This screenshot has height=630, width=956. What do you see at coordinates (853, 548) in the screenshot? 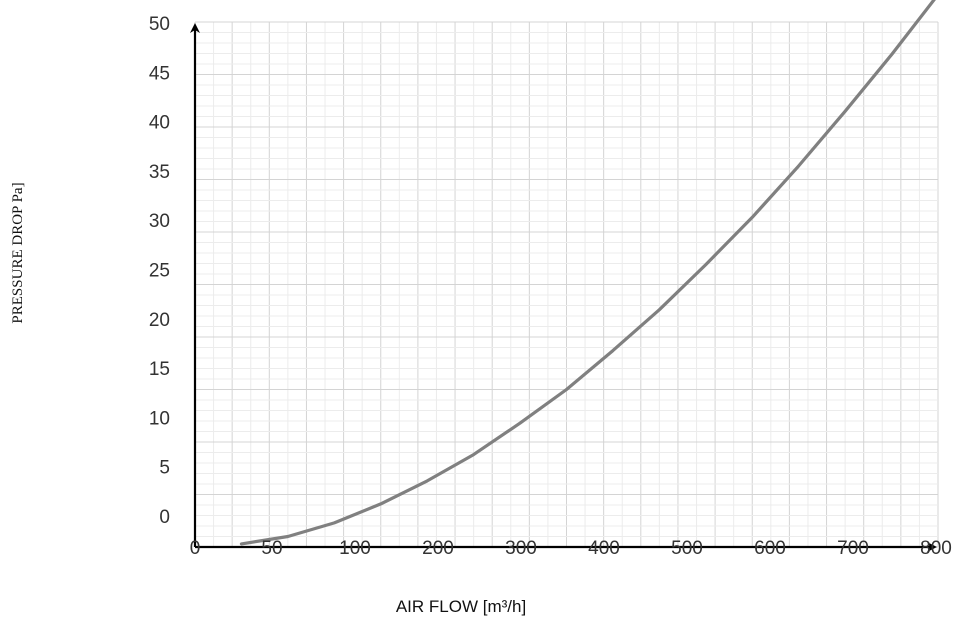
I see `x-tick-label: 700` at bounding box center [853, 548].